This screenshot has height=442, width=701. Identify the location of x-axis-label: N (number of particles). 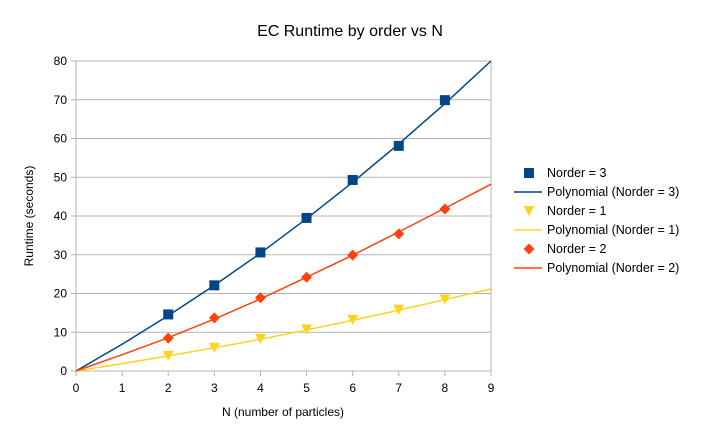
(283, 412).